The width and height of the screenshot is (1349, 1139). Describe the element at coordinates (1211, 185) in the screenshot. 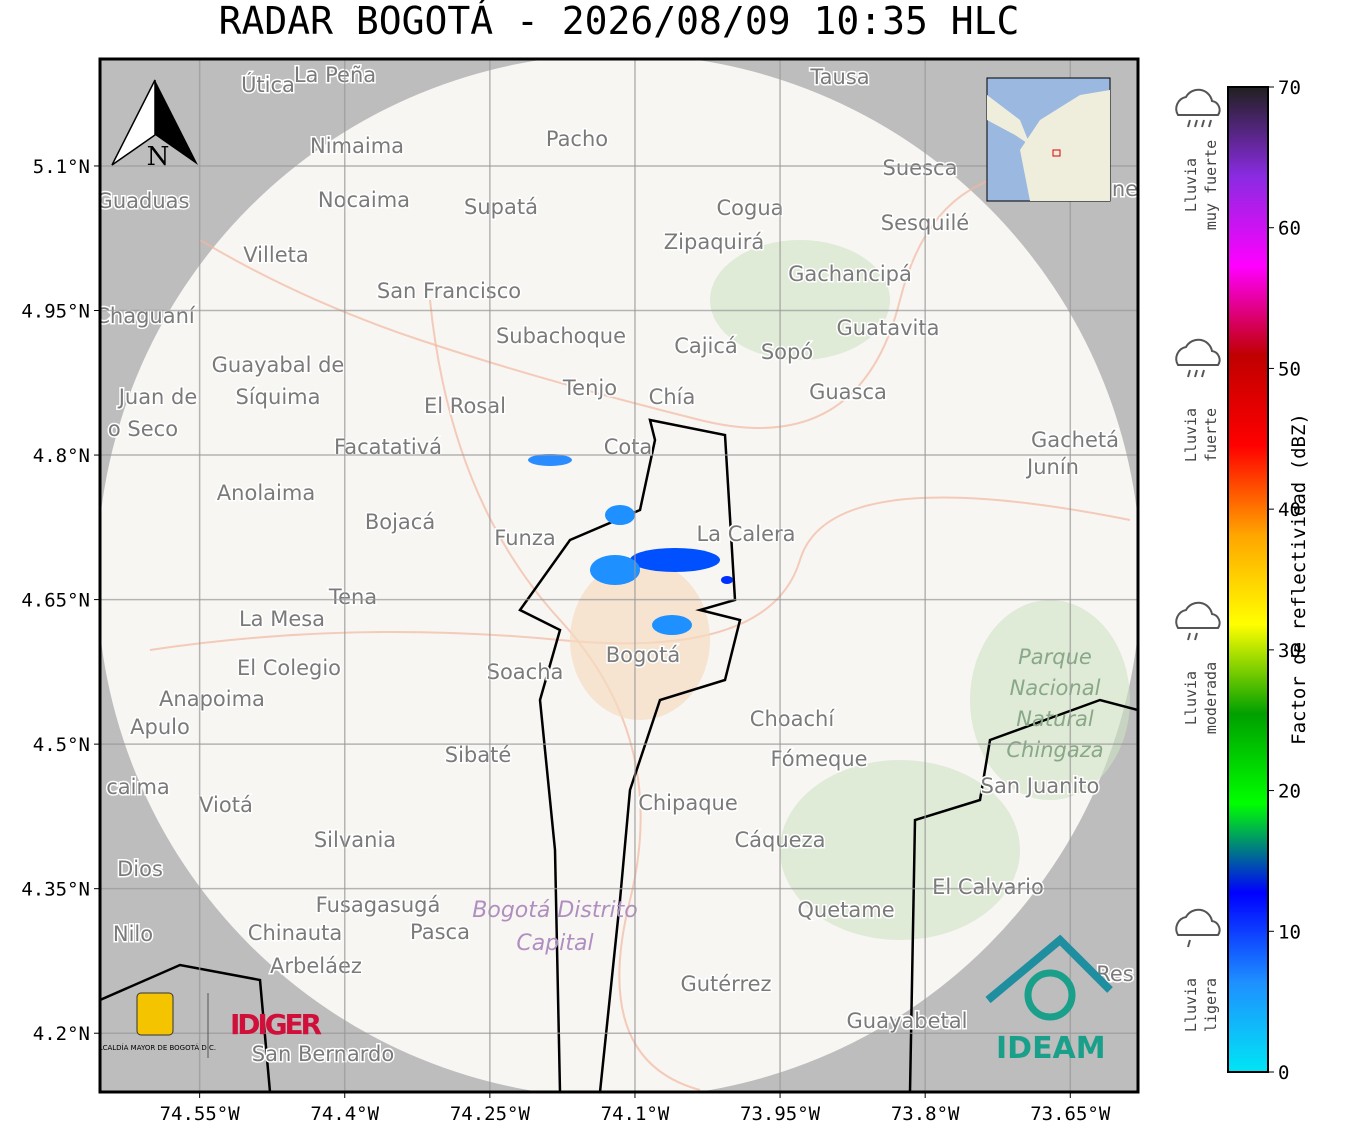

I see `rain-label: muy fuerte` at that location.